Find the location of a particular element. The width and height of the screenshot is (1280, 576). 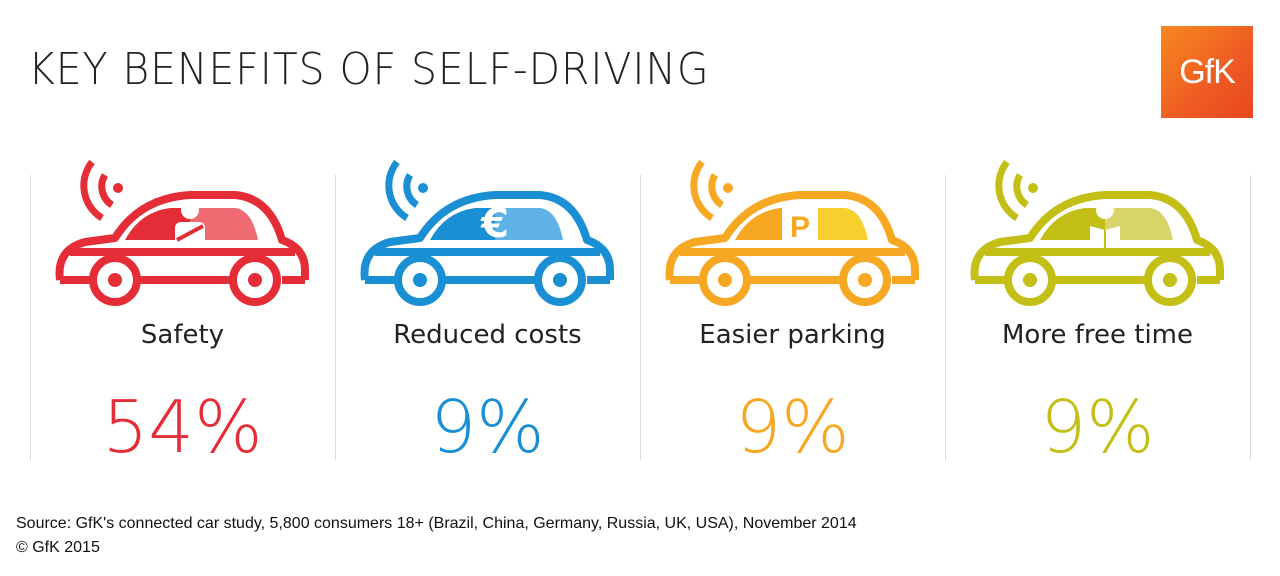

benefit-card-reduced-costs: € Reduced costs 9% is located at coordinates (487, 314).